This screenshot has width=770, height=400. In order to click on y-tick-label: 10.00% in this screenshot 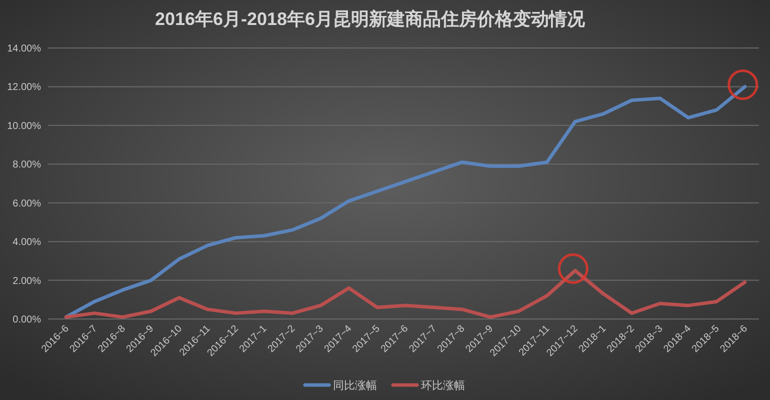, I will do `click(24, 126)`.